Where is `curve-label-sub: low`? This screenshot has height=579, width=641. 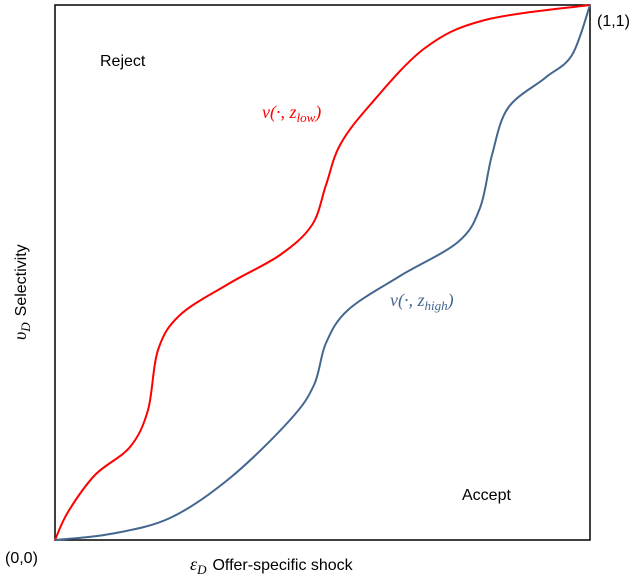
curve-label-sub: low is located at coordinates (306, 117).